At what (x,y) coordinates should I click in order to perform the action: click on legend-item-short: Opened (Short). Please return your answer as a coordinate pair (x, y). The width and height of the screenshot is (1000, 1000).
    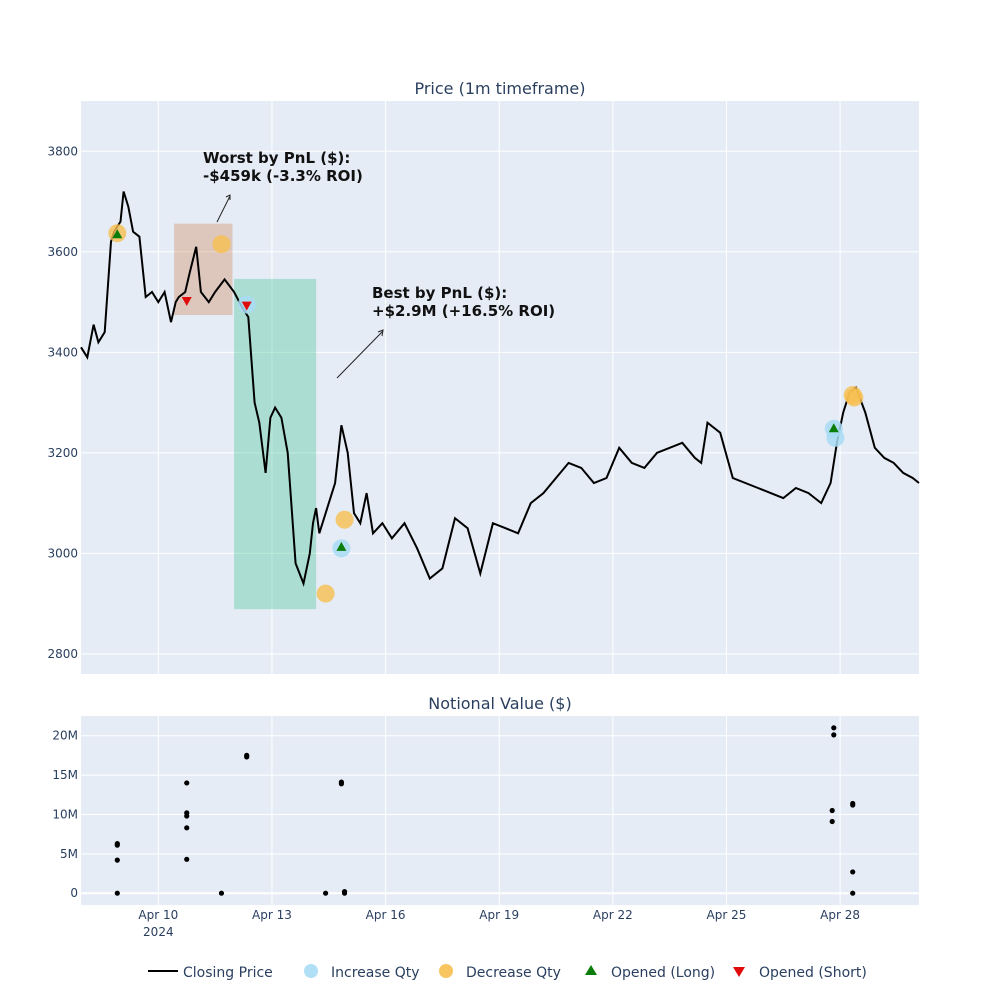
    Looking at the image, I should click on (800, 973).